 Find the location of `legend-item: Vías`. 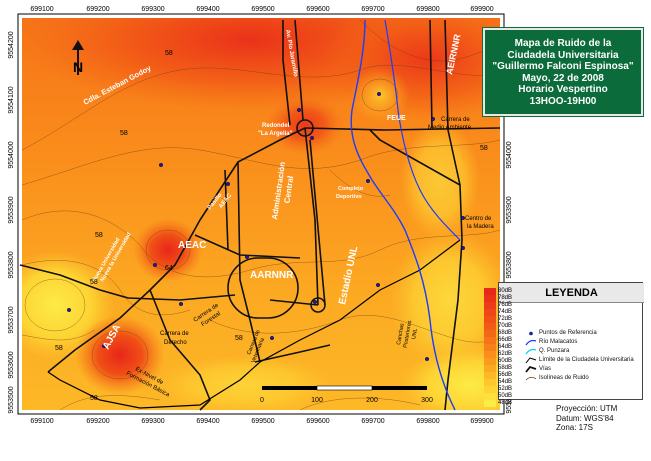

legend-item: Vías is located at coordinates (538, 369).